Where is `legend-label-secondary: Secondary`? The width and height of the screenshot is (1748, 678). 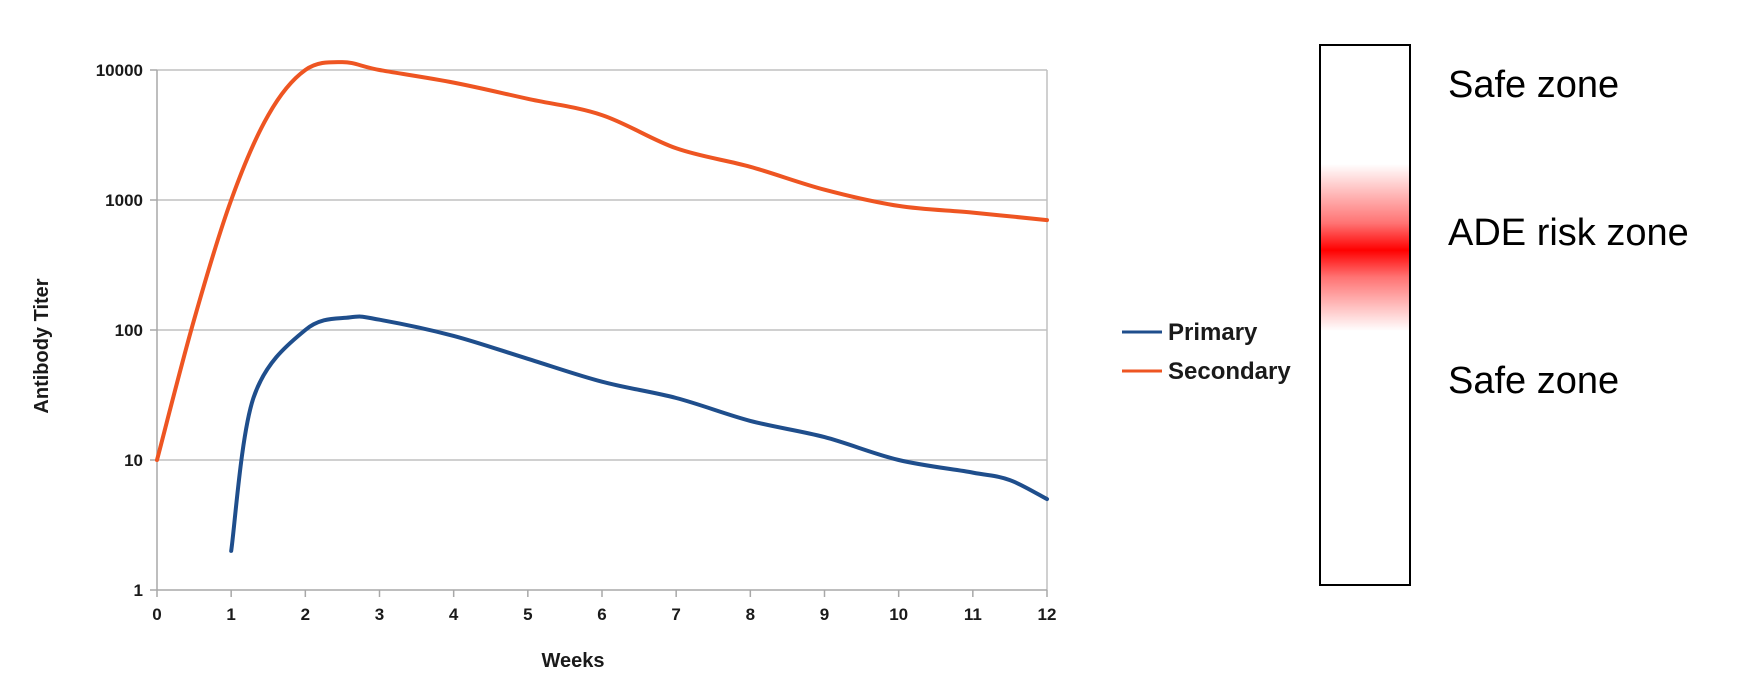
legend-label-secondary: Secondary is located at coordinates (1229, 371).